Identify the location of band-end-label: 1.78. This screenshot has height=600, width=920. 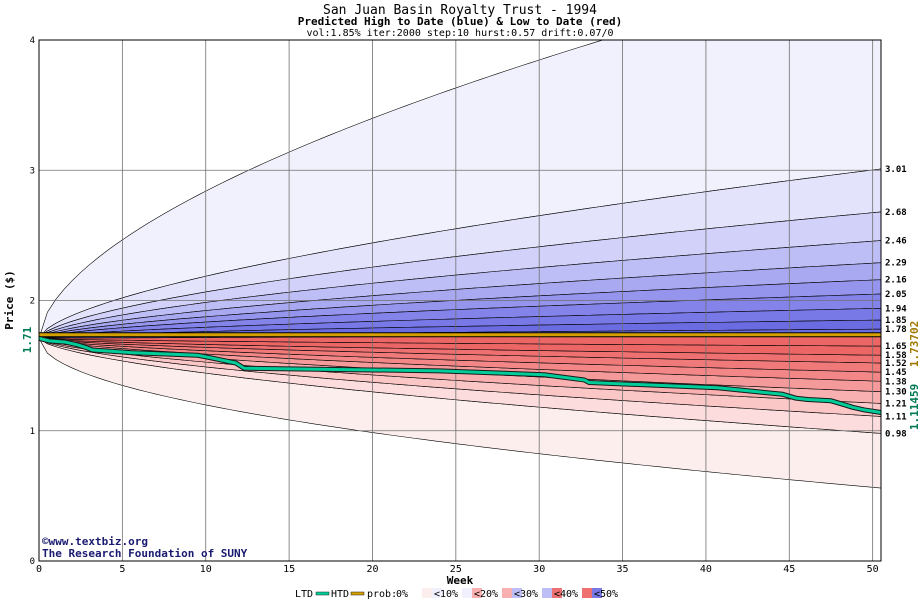
(896, 330).